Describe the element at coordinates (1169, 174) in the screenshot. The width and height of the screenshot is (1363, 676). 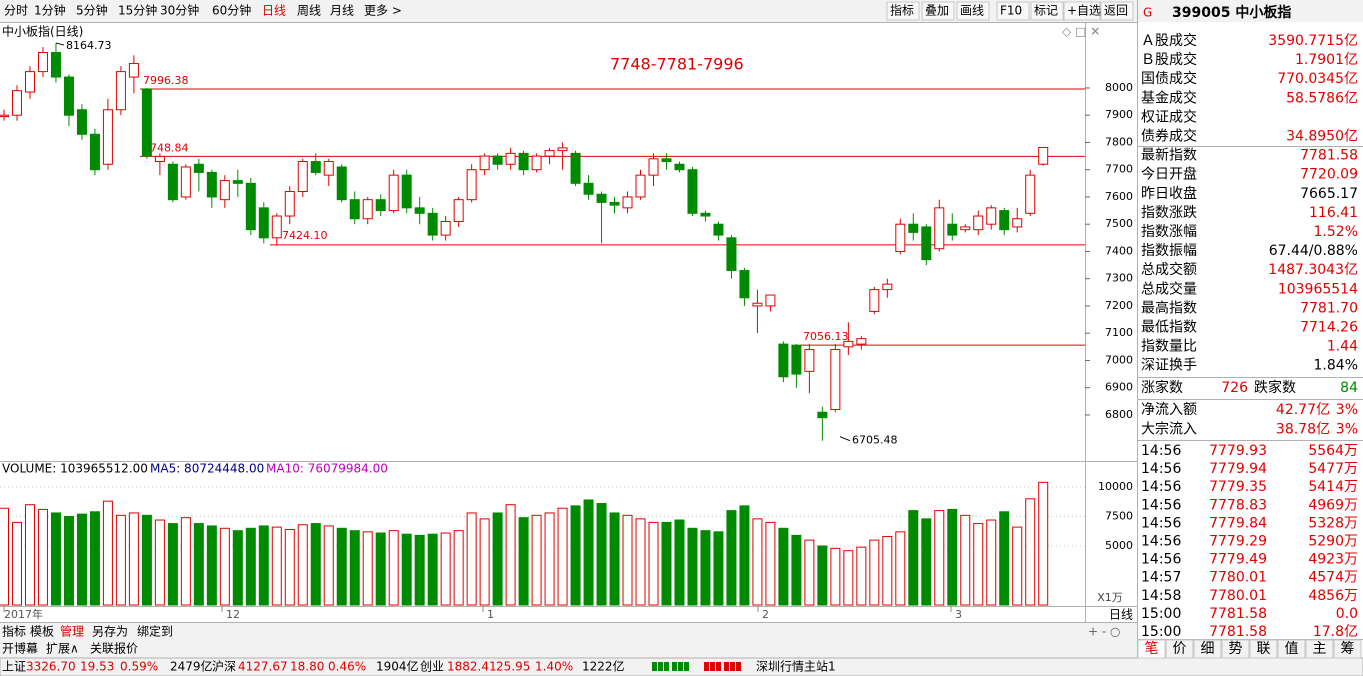
I see `stat-label: 今日开盘` at that location.